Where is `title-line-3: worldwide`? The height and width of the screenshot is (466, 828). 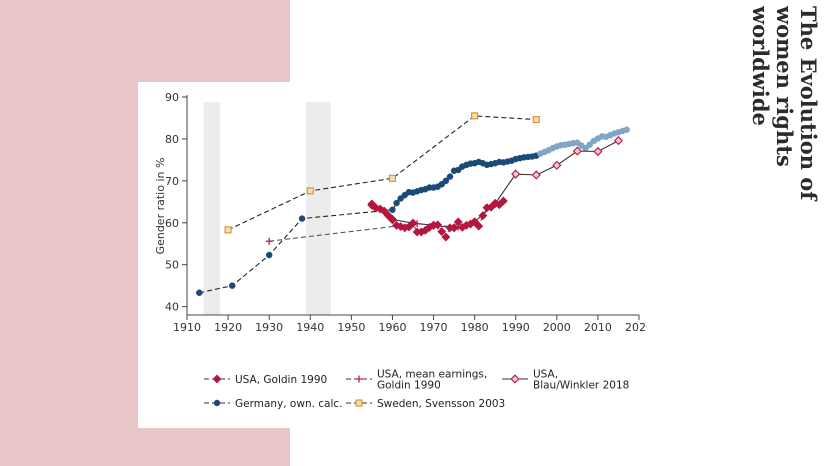 title-line-3: worldwide is located at coordinates (760, 65).